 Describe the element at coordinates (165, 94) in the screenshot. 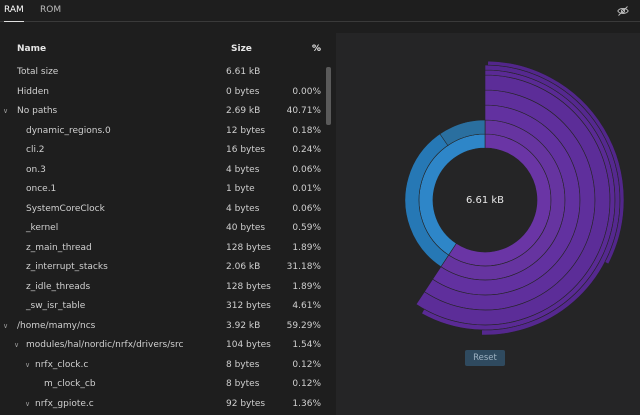

I see `table-row: Hidden 0 bytes 0.00%` at that location.